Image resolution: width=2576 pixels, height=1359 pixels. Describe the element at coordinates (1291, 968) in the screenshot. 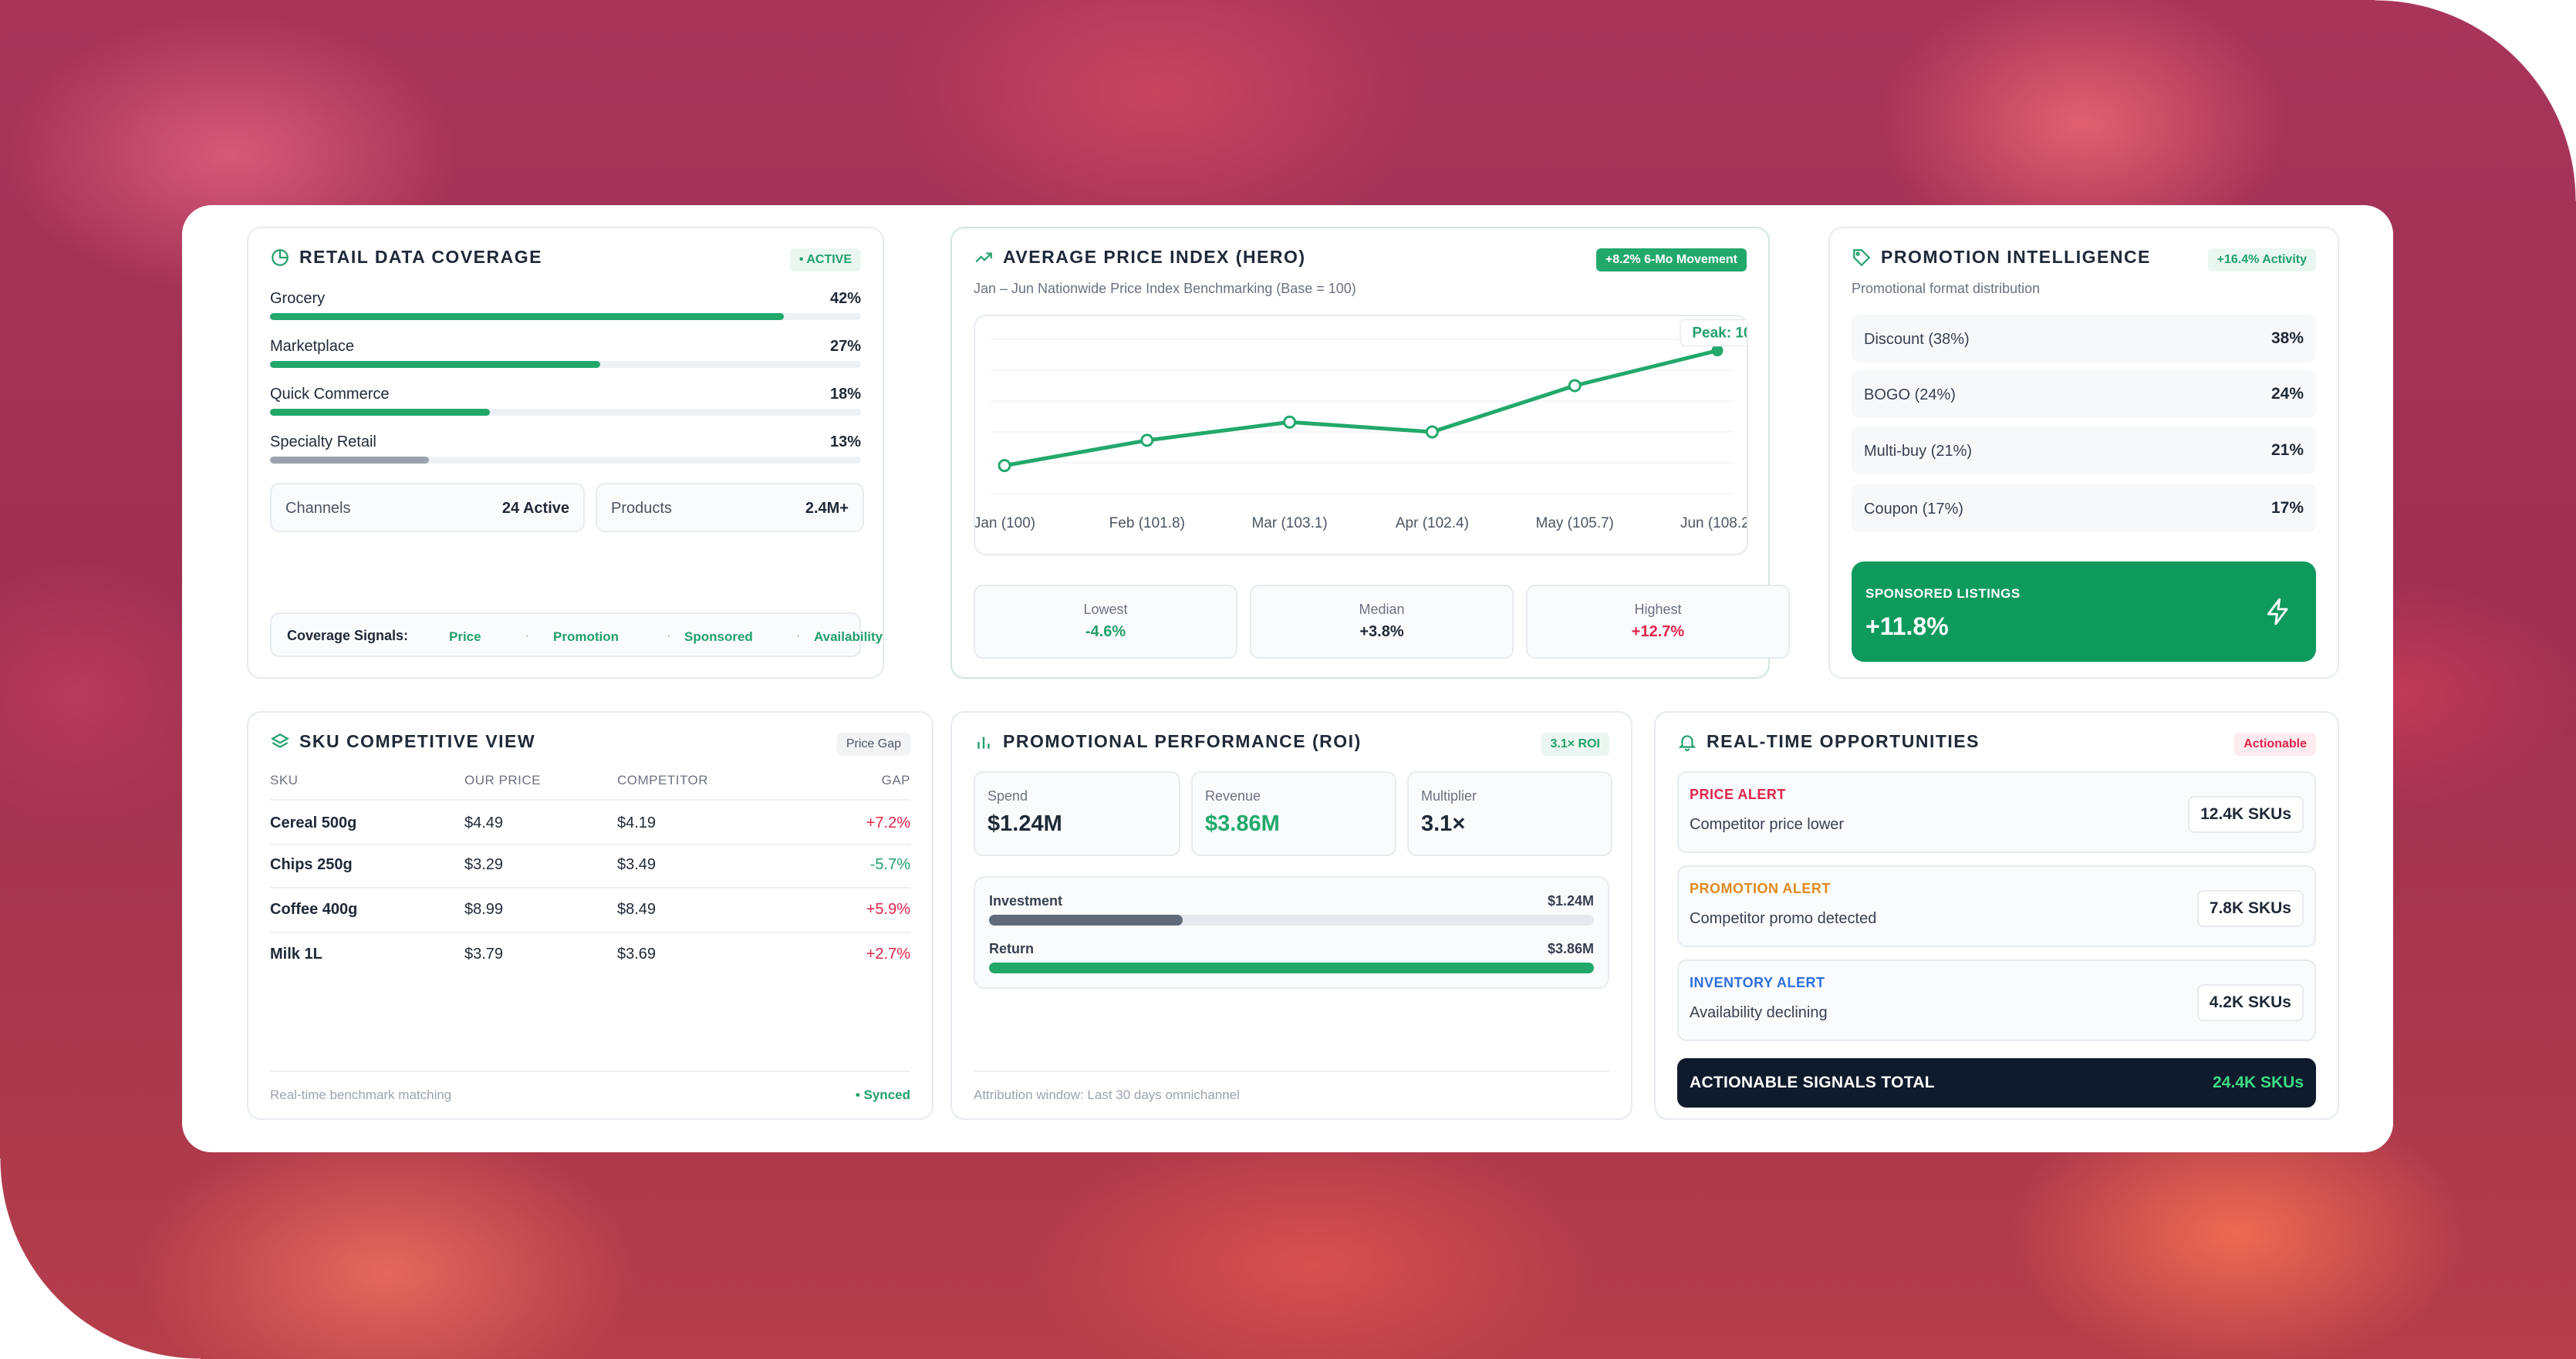

I see `return-fill` at that location.